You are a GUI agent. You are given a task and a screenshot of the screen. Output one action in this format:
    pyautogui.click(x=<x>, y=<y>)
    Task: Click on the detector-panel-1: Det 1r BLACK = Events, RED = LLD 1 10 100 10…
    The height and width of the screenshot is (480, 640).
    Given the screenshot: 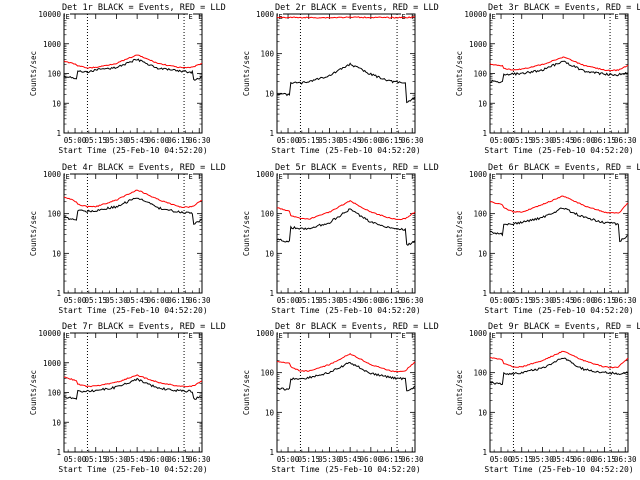 What is the action you would take?
    pyautogui.click(x=127, y=79)
    